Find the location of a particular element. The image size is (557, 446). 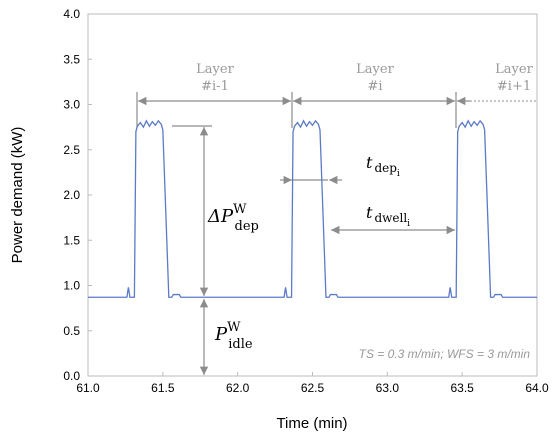

y-tick-label: 2.5 is located at coordinates (71, 150).